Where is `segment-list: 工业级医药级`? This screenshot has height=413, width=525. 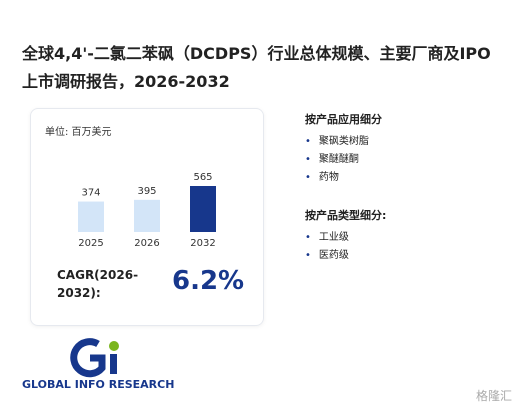 segment-list: 工业级医药级 is located at coordinates (405, 247).